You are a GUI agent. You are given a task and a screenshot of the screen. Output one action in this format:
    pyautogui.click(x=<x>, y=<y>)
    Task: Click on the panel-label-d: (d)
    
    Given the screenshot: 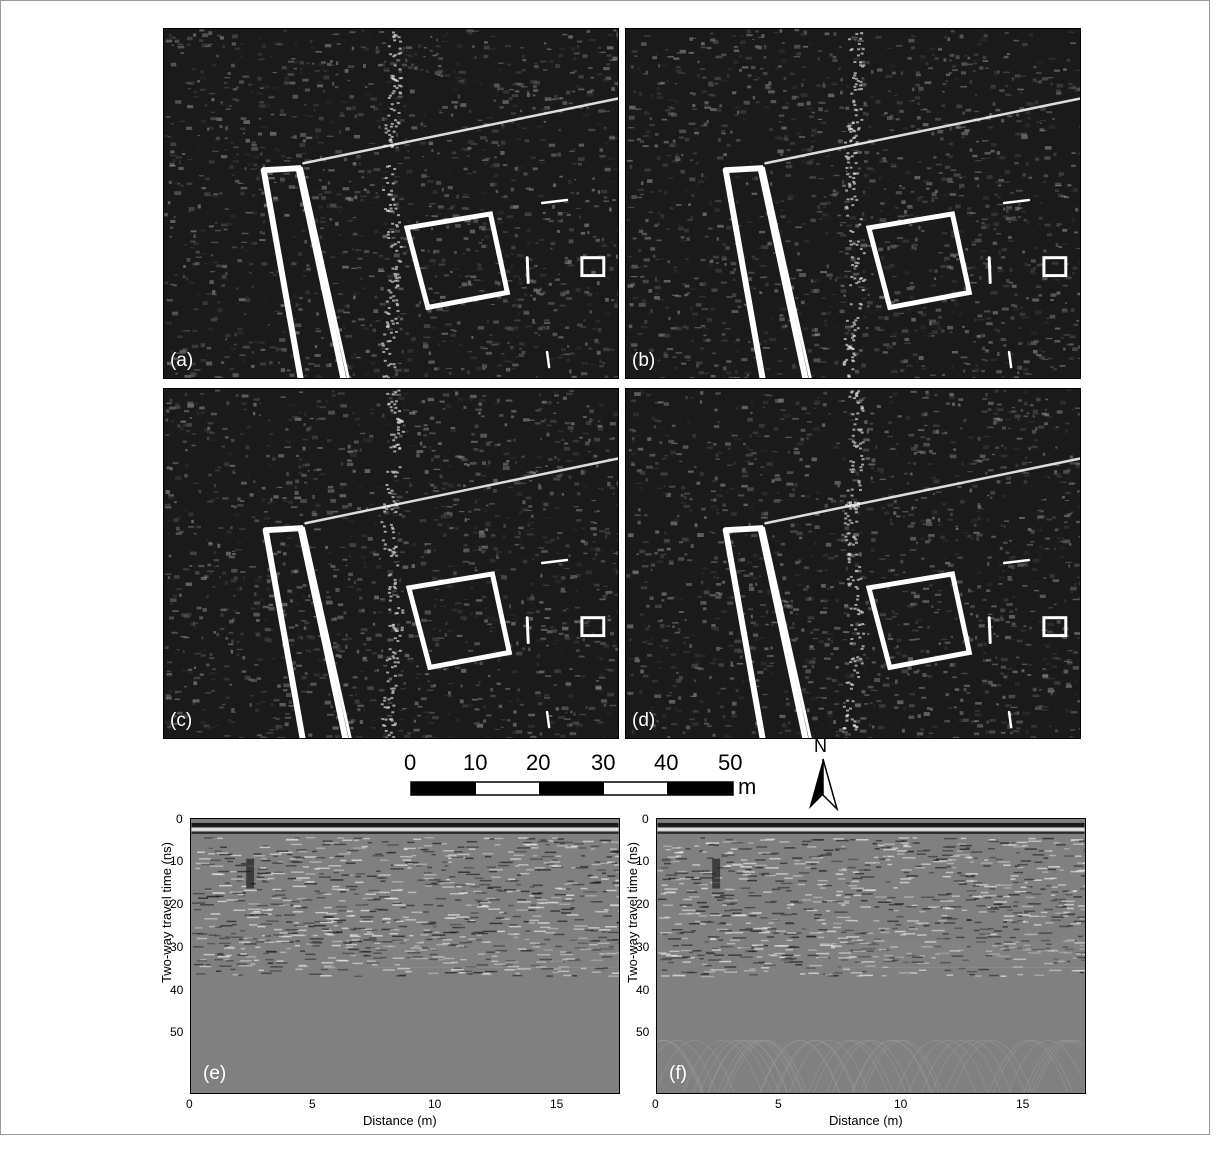 What is the action you would take?
    pyautogui.click(x=644, y=720)
    